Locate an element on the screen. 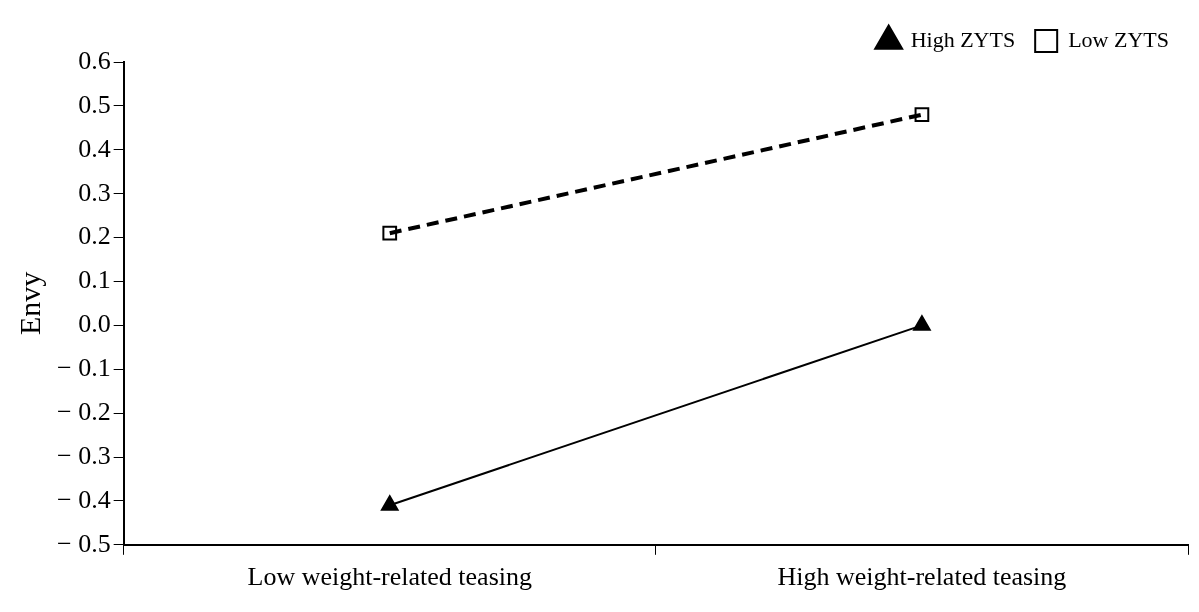  legend-label: Low ZYTS is located at coordinates (1118, 39).